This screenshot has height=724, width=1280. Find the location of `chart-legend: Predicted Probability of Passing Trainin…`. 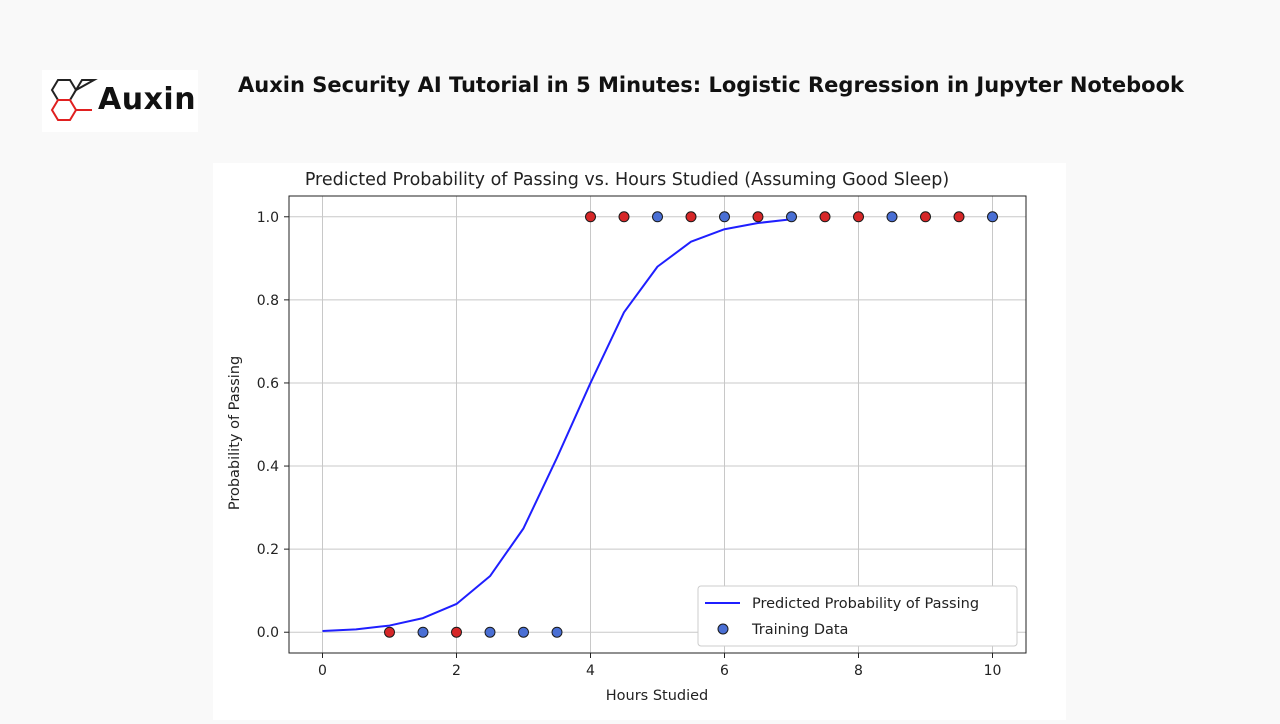

chart-legend: Predicted Probability of Passing Trainin… is located at coordinates (857, 616).